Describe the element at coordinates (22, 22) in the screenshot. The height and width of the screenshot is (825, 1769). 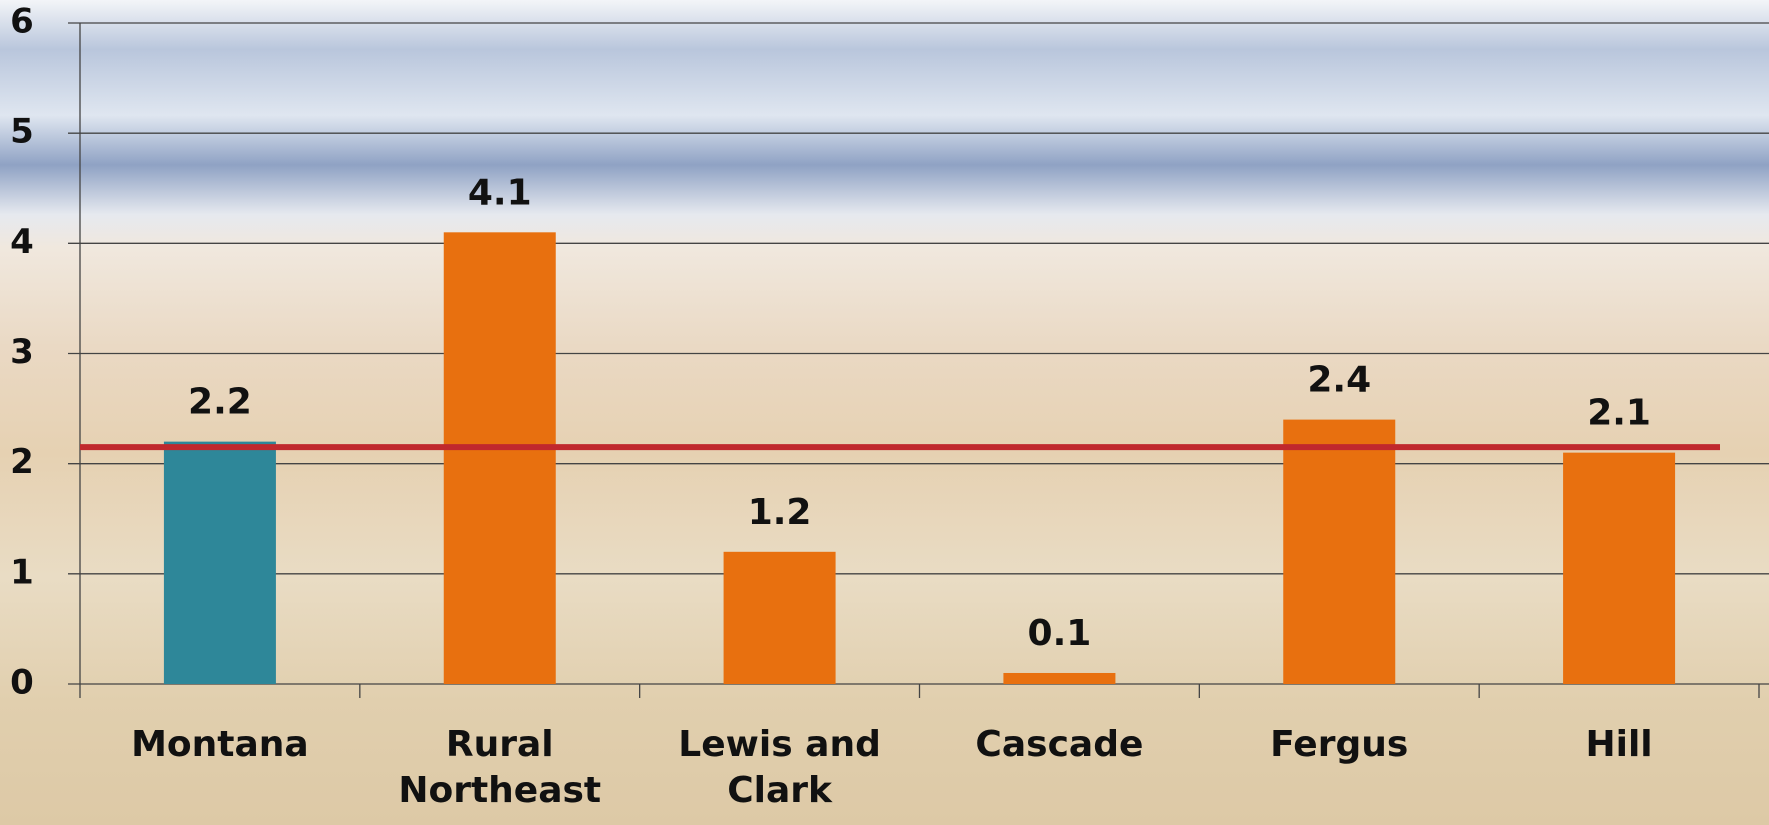
I see `y-tick-label: 6` at that location.